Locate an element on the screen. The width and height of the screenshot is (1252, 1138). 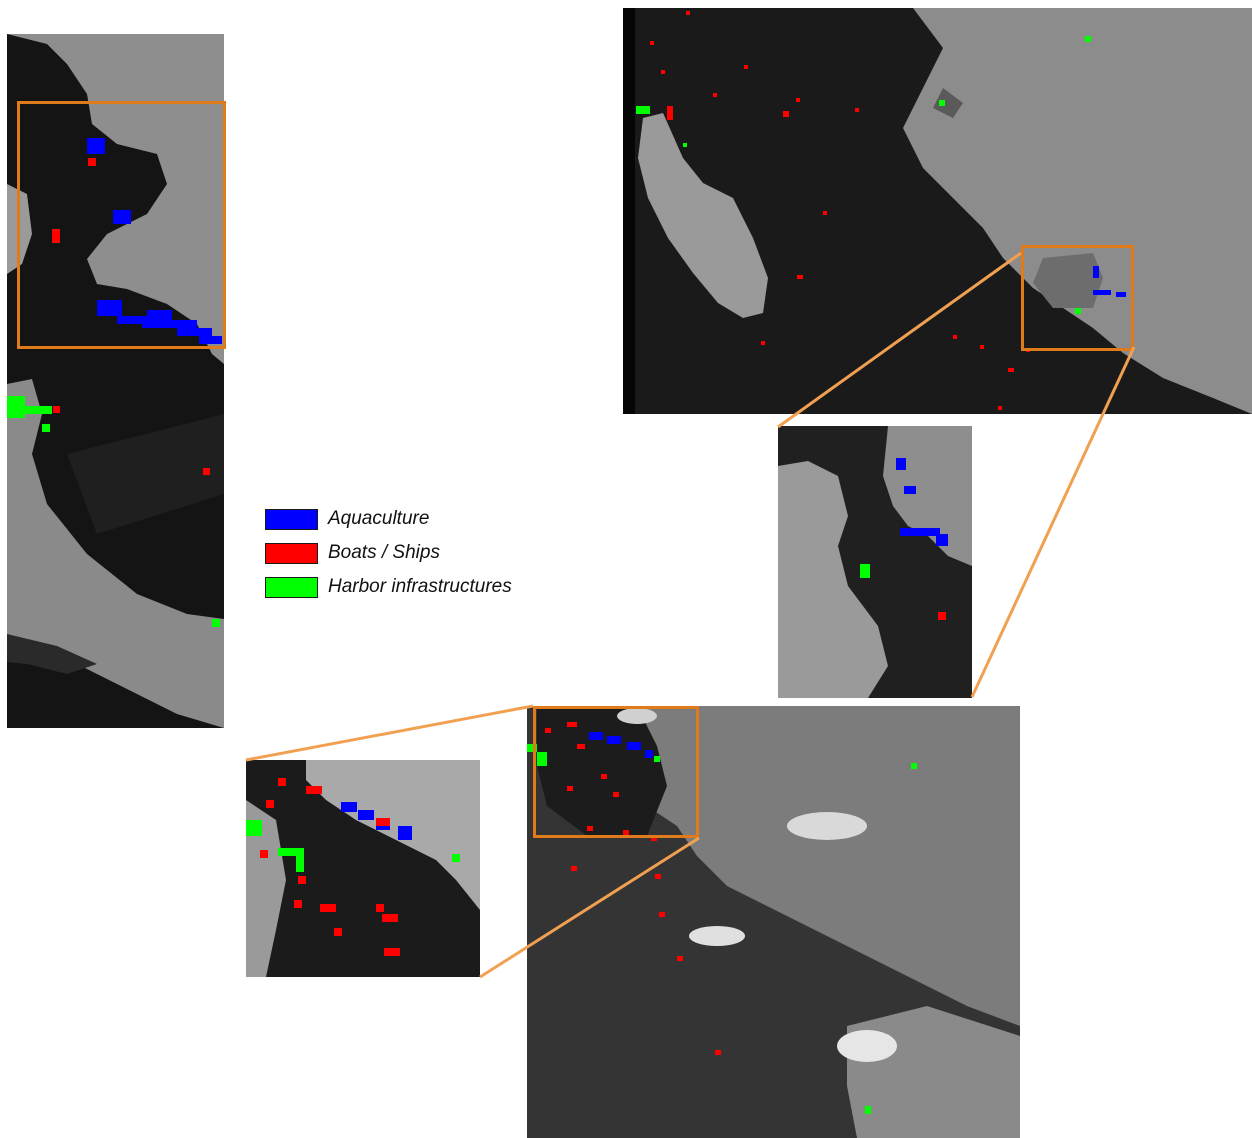
legend-item-boats: Boats / Ships is located at coordinates (415, 553).